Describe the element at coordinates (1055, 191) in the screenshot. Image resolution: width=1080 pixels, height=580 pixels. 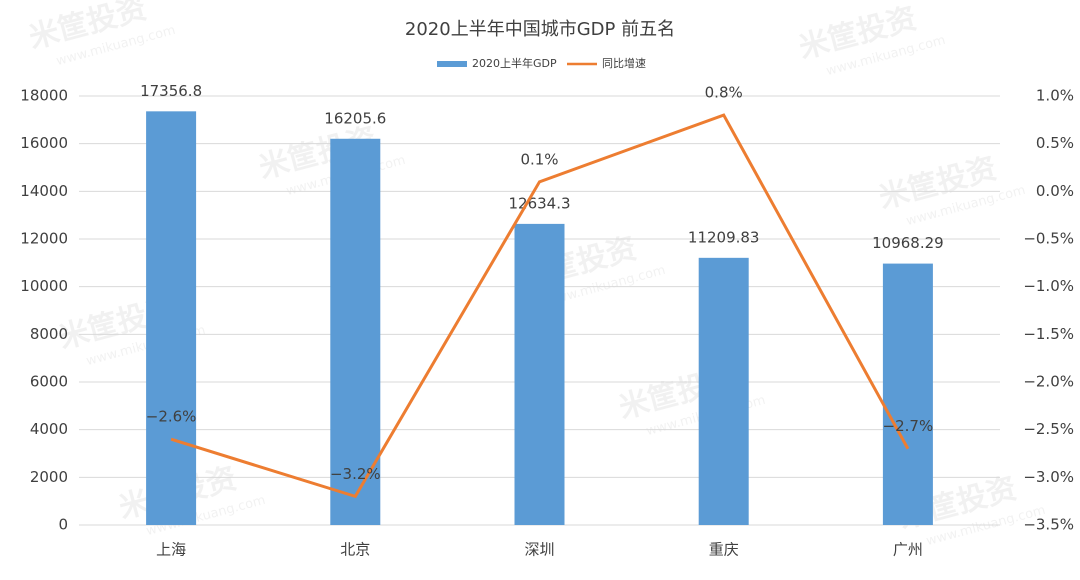
I see `y2-tick-label: 0.0%` at that location.